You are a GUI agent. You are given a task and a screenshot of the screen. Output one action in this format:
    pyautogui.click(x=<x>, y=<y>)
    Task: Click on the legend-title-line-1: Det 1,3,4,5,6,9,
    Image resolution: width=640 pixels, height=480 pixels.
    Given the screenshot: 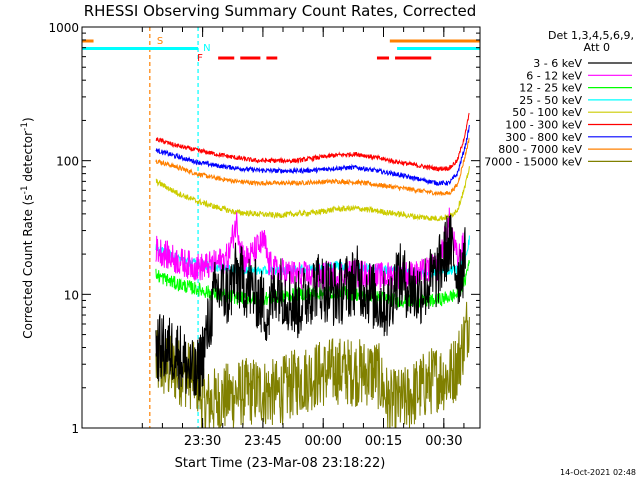 What is the action you would take?
    pyautogui.click(x=591, y=35)
    